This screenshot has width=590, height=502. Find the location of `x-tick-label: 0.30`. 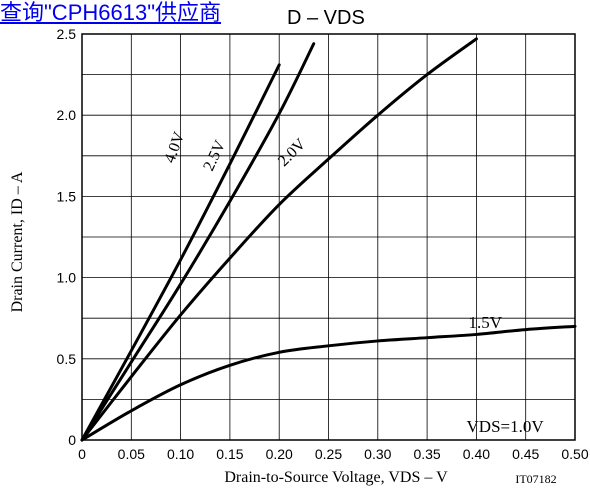

x-tick-label: 0.30 is located at coordinates (377, 454).